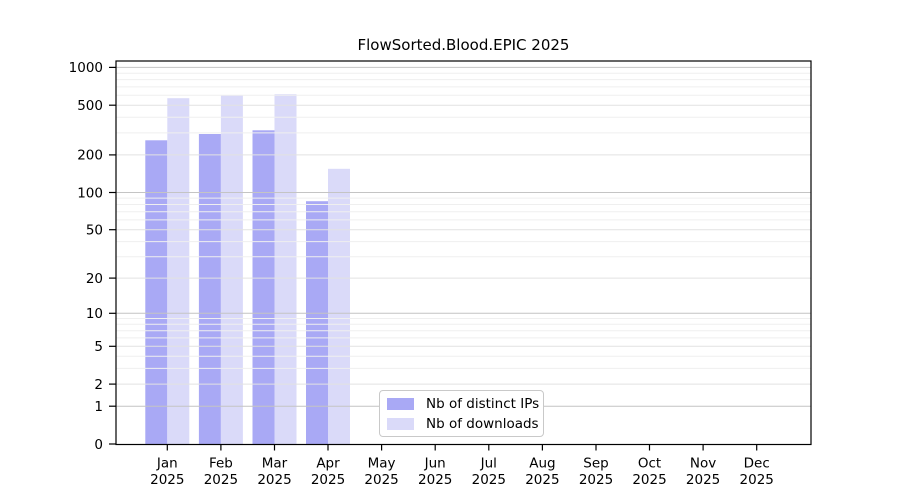 This screenshot has width=900, height=500. I want to click on y-tick-label-200: 200, so click(90, 156).